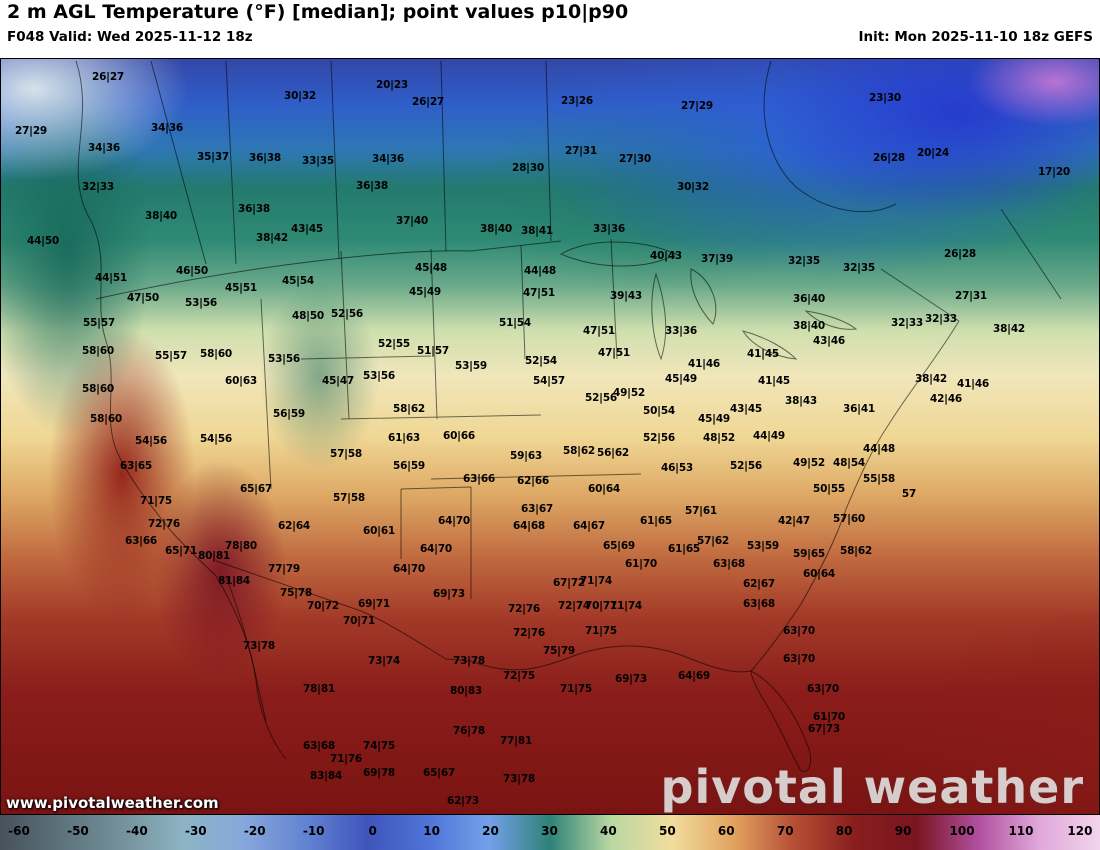 Image resolution: width=1100 pixels, height=850 pixels. I want to click on colorbar-tick: -60, so click(19, 831).